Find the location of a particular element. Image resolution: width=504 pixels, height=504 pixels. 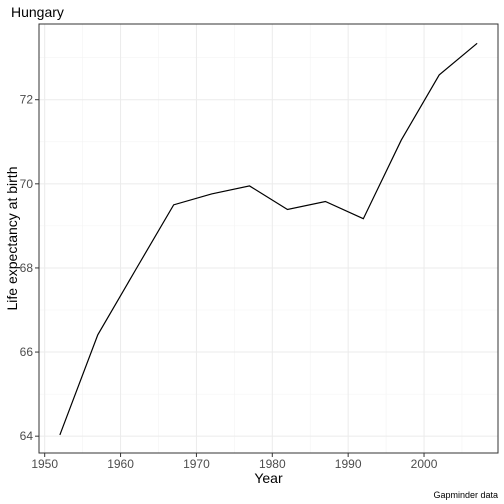

y-tick-label: 68 is located at coordinates (27, 268).